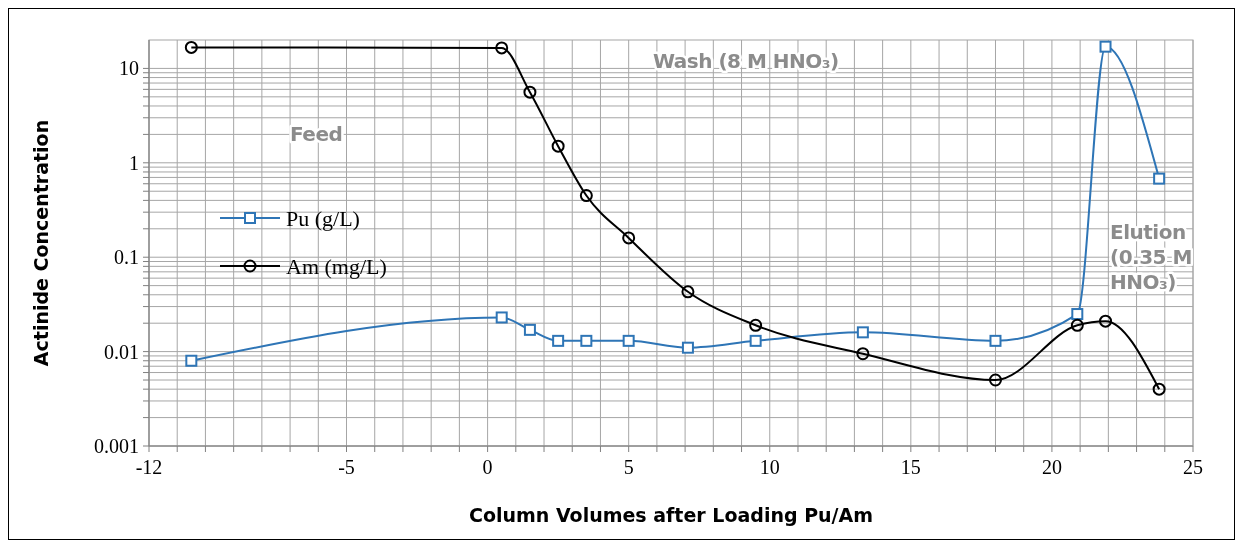 The width and height of the screenshot is (1243, 548). What do you see at coordinates (487, 467) in the screenshot?
I see `x-tick-label: 0` at bounding box center [487, 467].